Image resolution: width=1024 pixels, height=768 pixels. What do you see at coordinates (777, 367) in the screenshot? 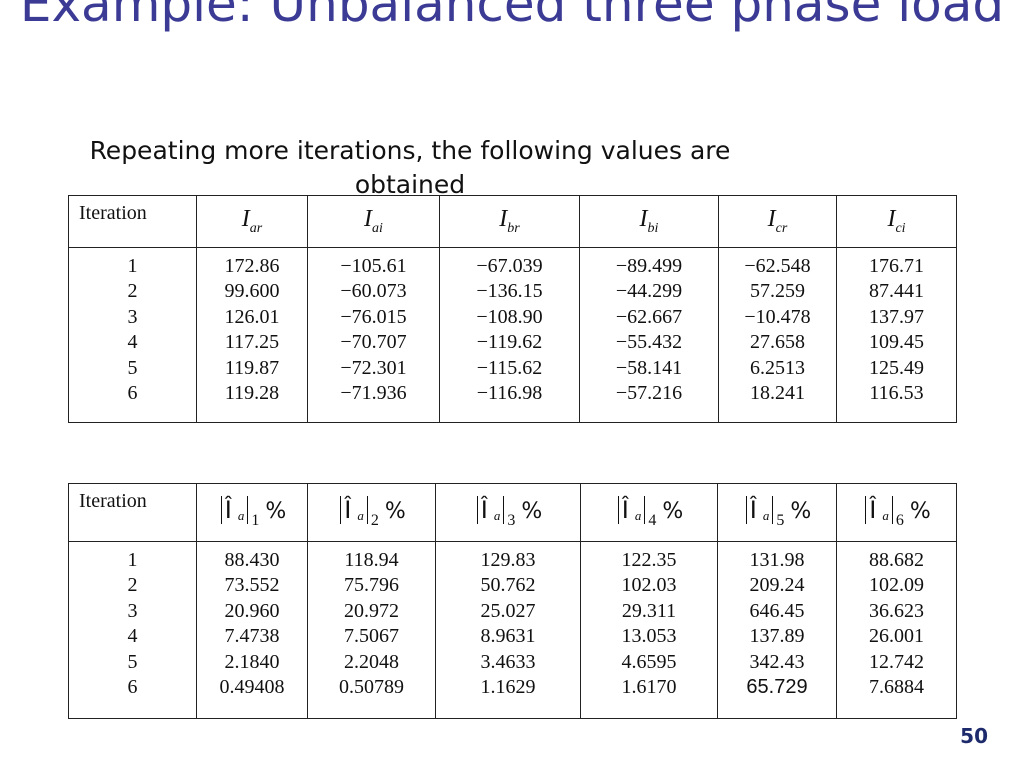
I see `table-cell: 6.2513` at bounding box center [777, 367].